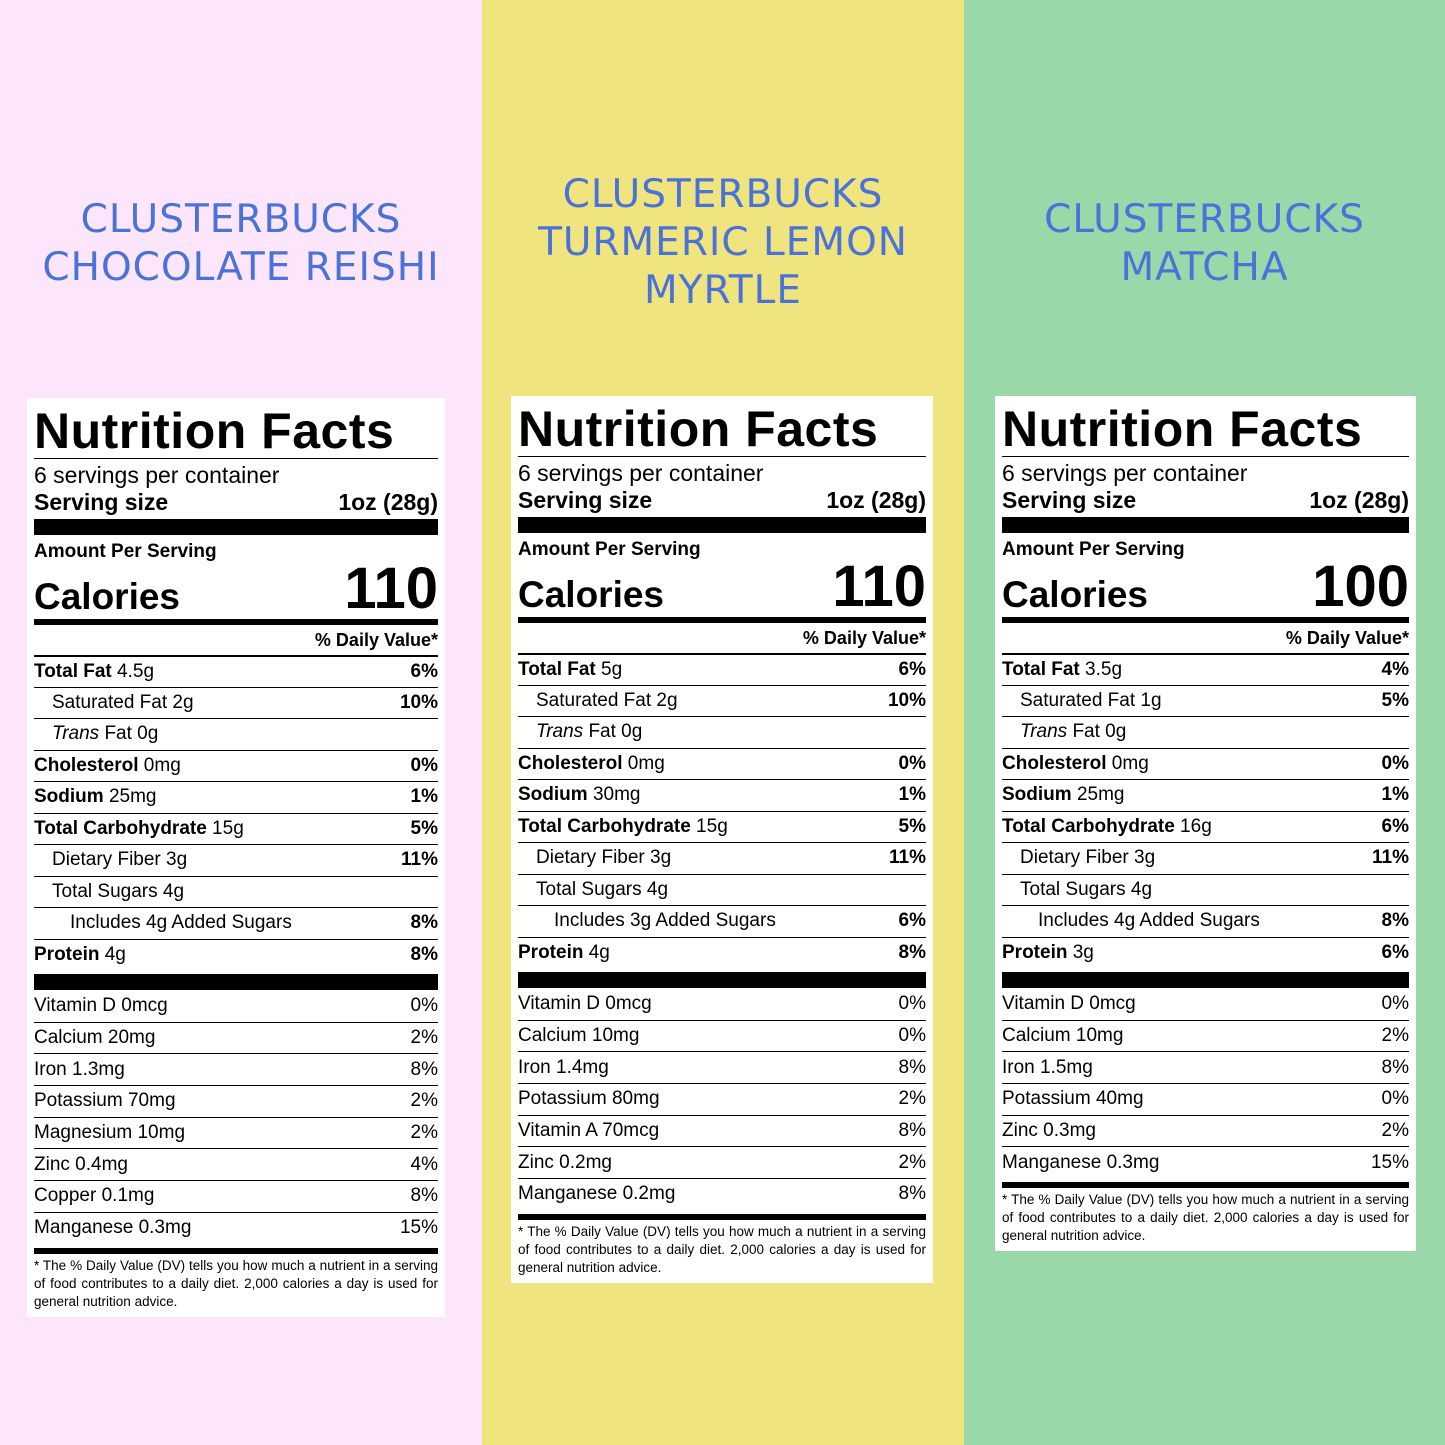 The width and height of the screenshot is (1445, 1445). I want to click on vitamin-name: Copper 0.1mg, so click(94, 1196).